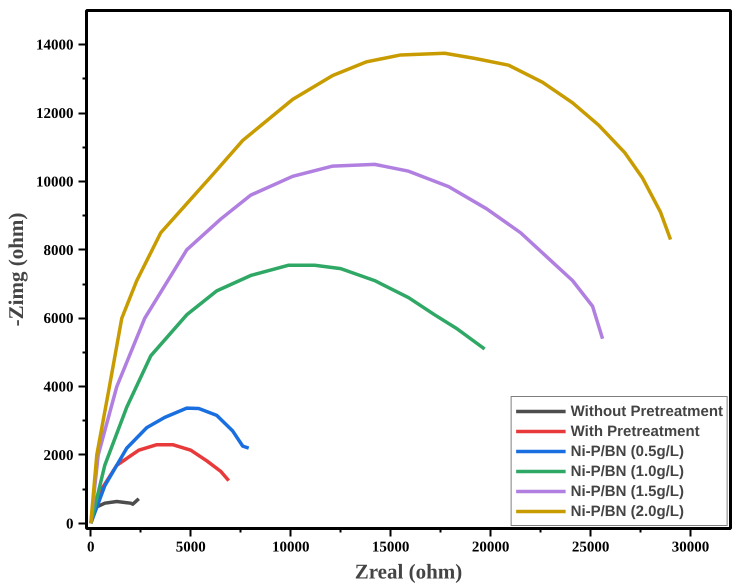  I want to click on legend-label: Ni-P/BN (1.5g/L), so click(627, 491).